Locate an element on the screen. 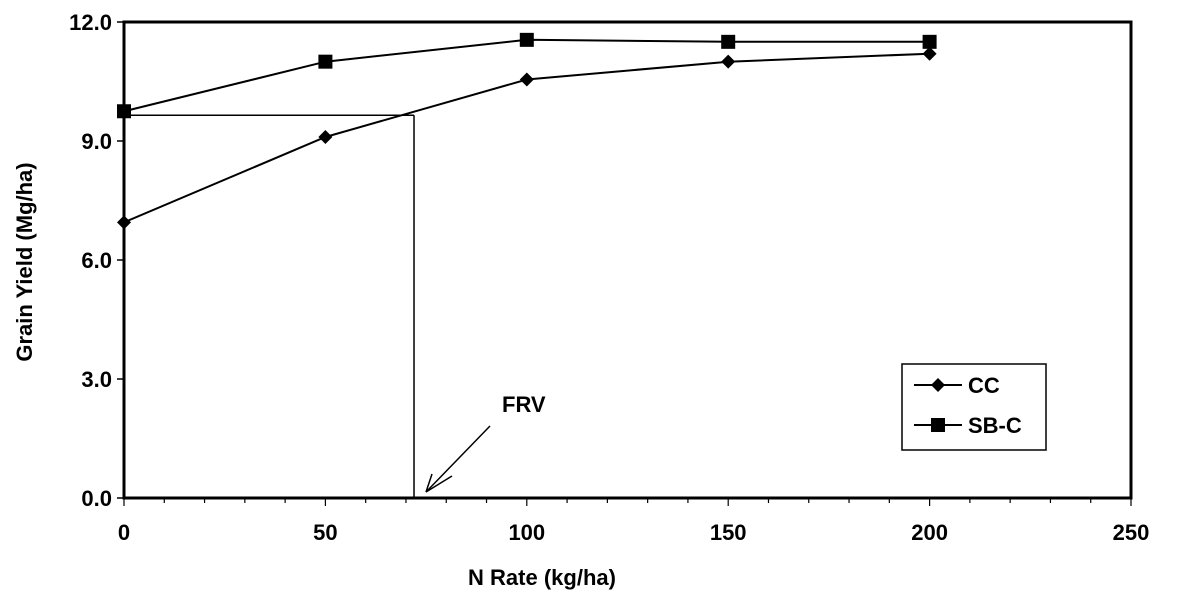 This screenshot has height=596, width=1192. frv-annotation: FRV is located at coordinates (485, 442).